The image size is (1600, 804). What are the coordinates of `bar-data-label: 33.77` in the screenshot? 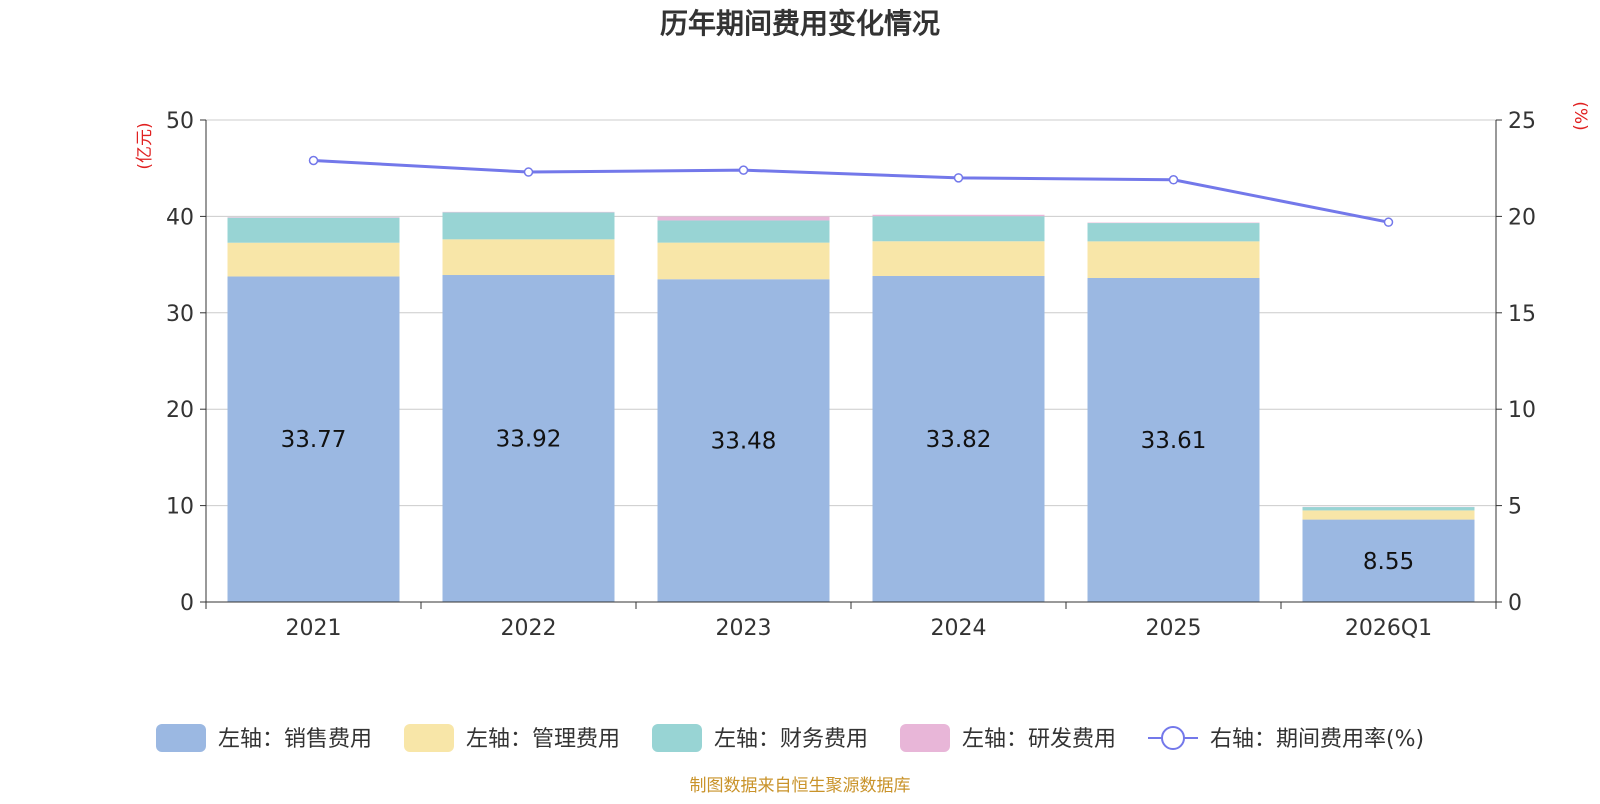 It's located at (314, 440).